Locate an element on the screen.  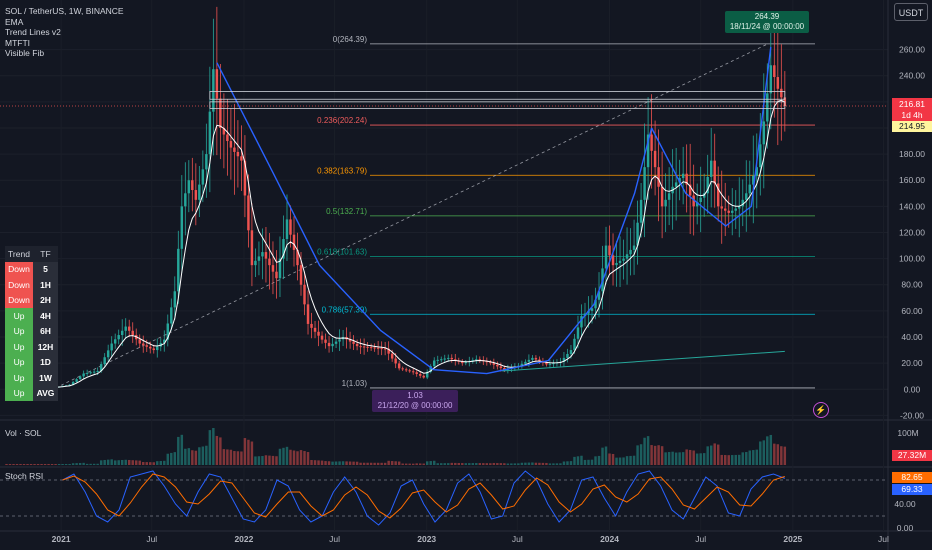
symbol-title: SOL / TetherUS, 1W, BINANCE is located at coordinates (64, 11).